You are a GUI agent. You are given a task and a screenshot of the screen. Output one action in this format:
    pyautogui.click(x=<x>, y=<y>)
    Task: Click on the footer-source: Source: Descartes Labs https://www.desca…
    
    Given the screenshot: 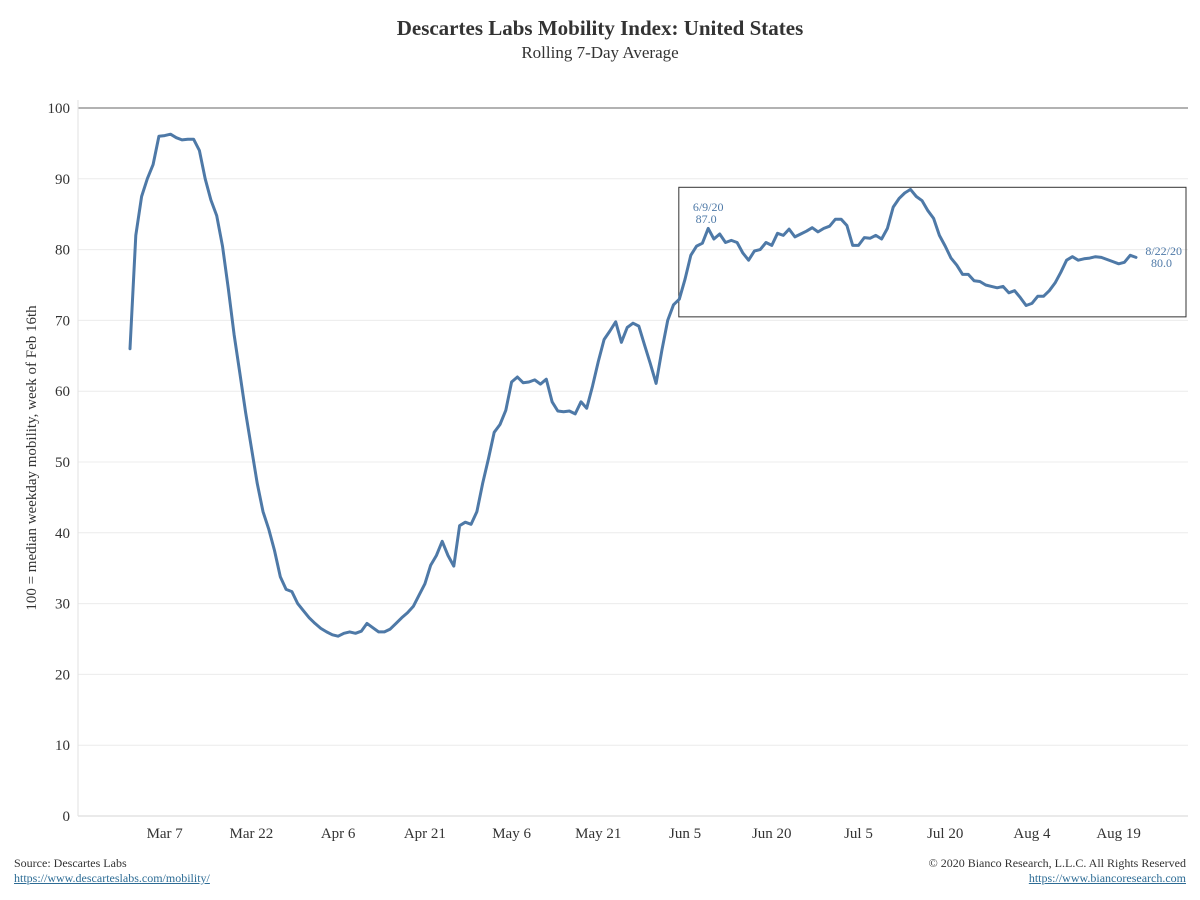 What is the action you would take?
    pyautogui.click(x=112, y=871)
    